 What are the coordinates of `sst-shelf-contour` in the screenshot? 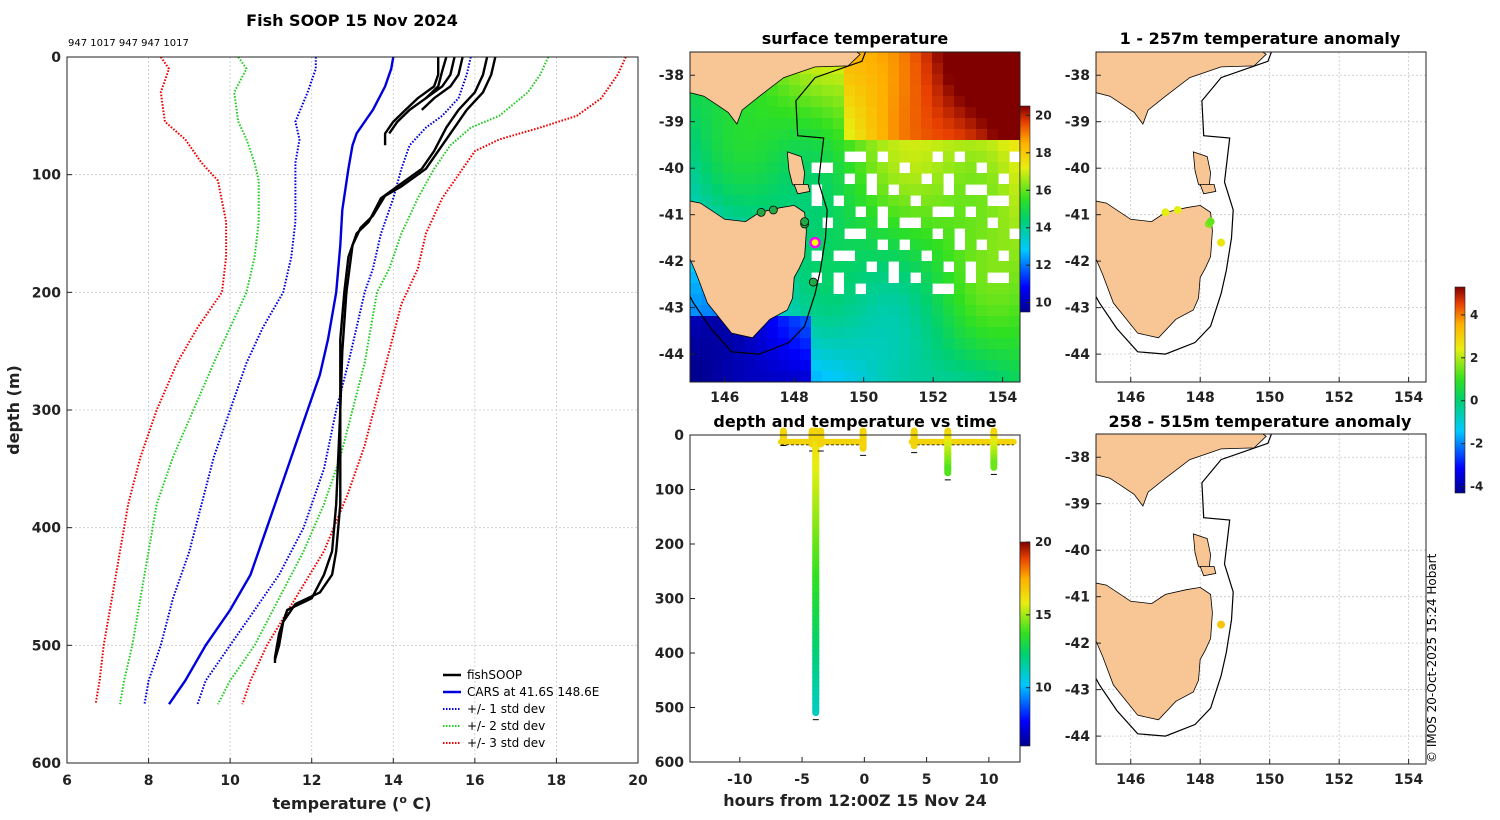 It's located at (778, 203).